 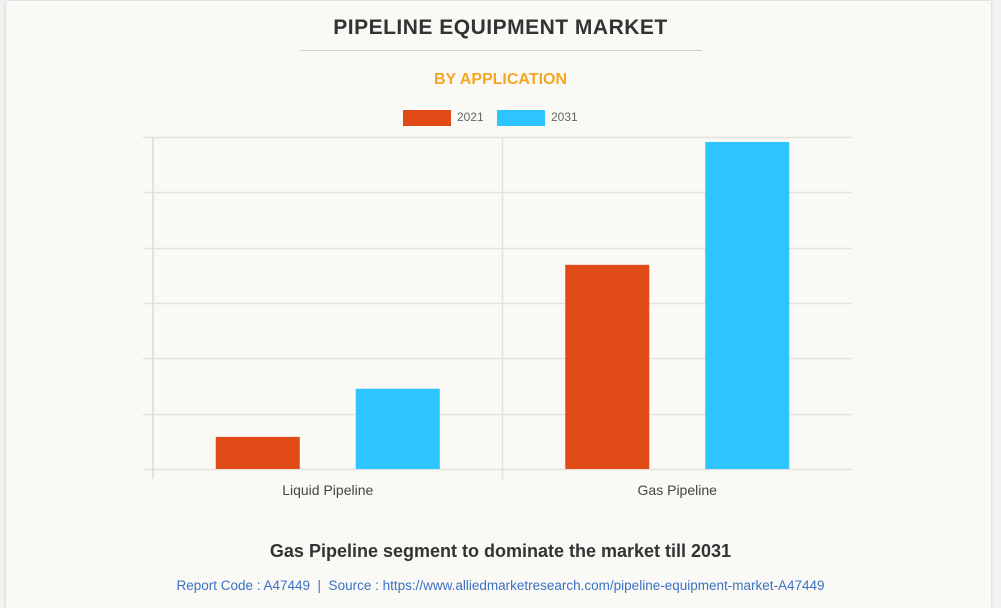 What do you see at coordinates (327, 490) in the screenshot?
I see `x-tick-label: Liquid Pipeline` at bounding box center [327, 490].